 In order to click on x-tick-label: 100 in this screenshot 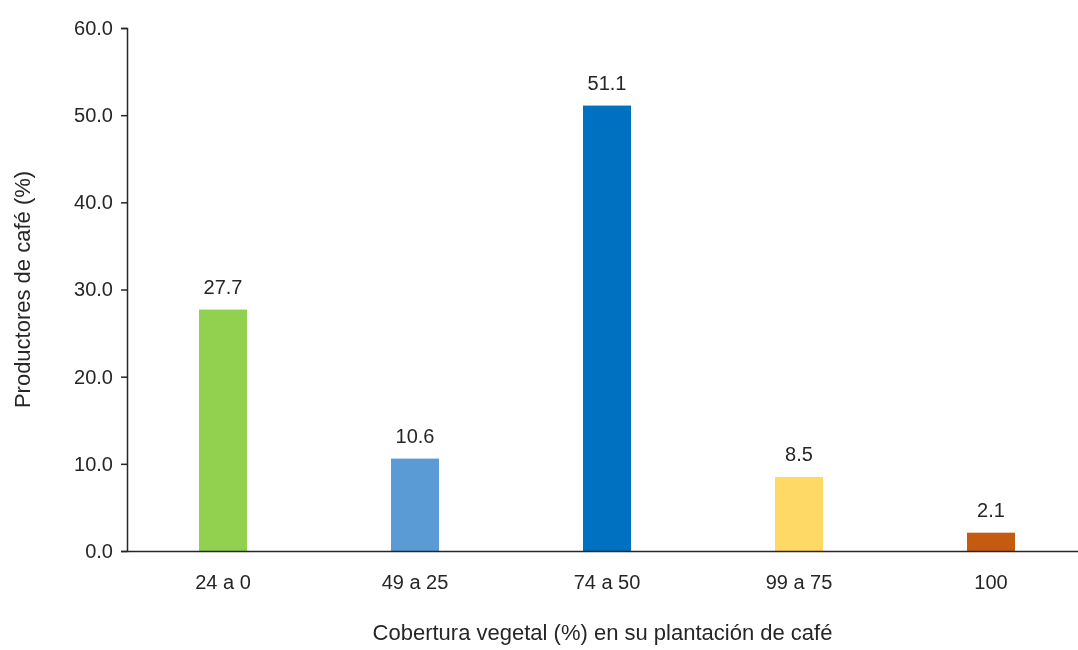, I will do `click(991, 582)`.